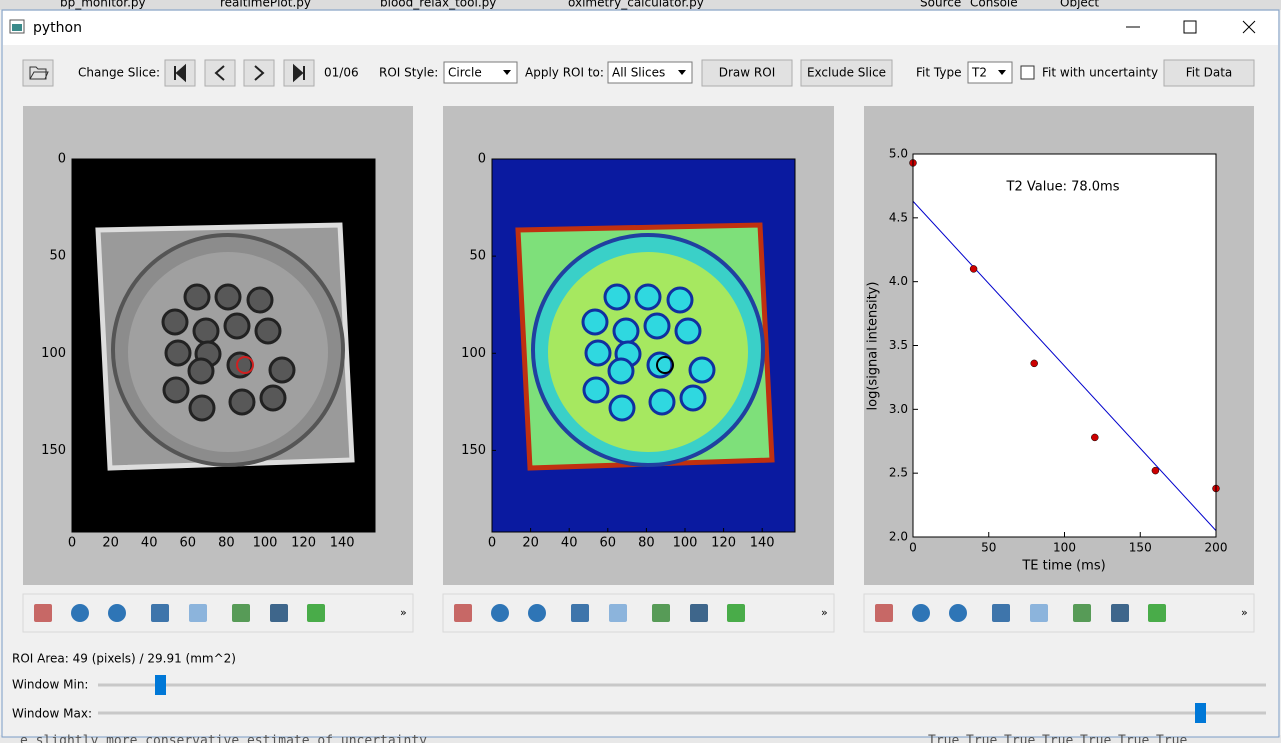 The width and height of the screenshot is (1281, 743). Describe the element at coordinates (103, 5) in the screenshot. I see `editor-tab: bp_monitor.py` at that location.